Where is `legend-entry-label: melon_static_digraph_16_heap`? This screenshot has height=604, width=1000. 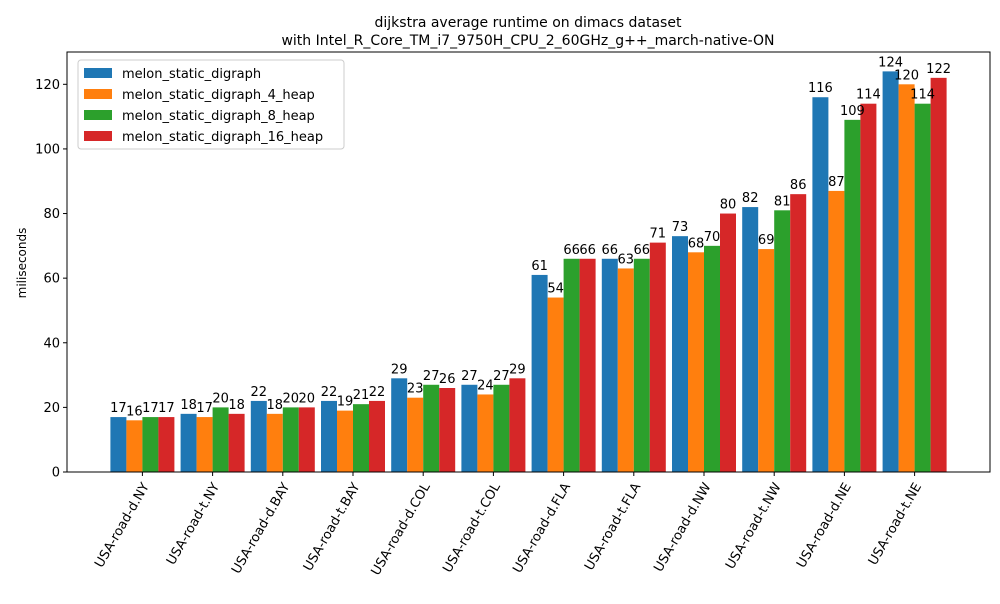 legend-entry-label: melon_static_digraph_16_heap is located at coordinates (222, 137).